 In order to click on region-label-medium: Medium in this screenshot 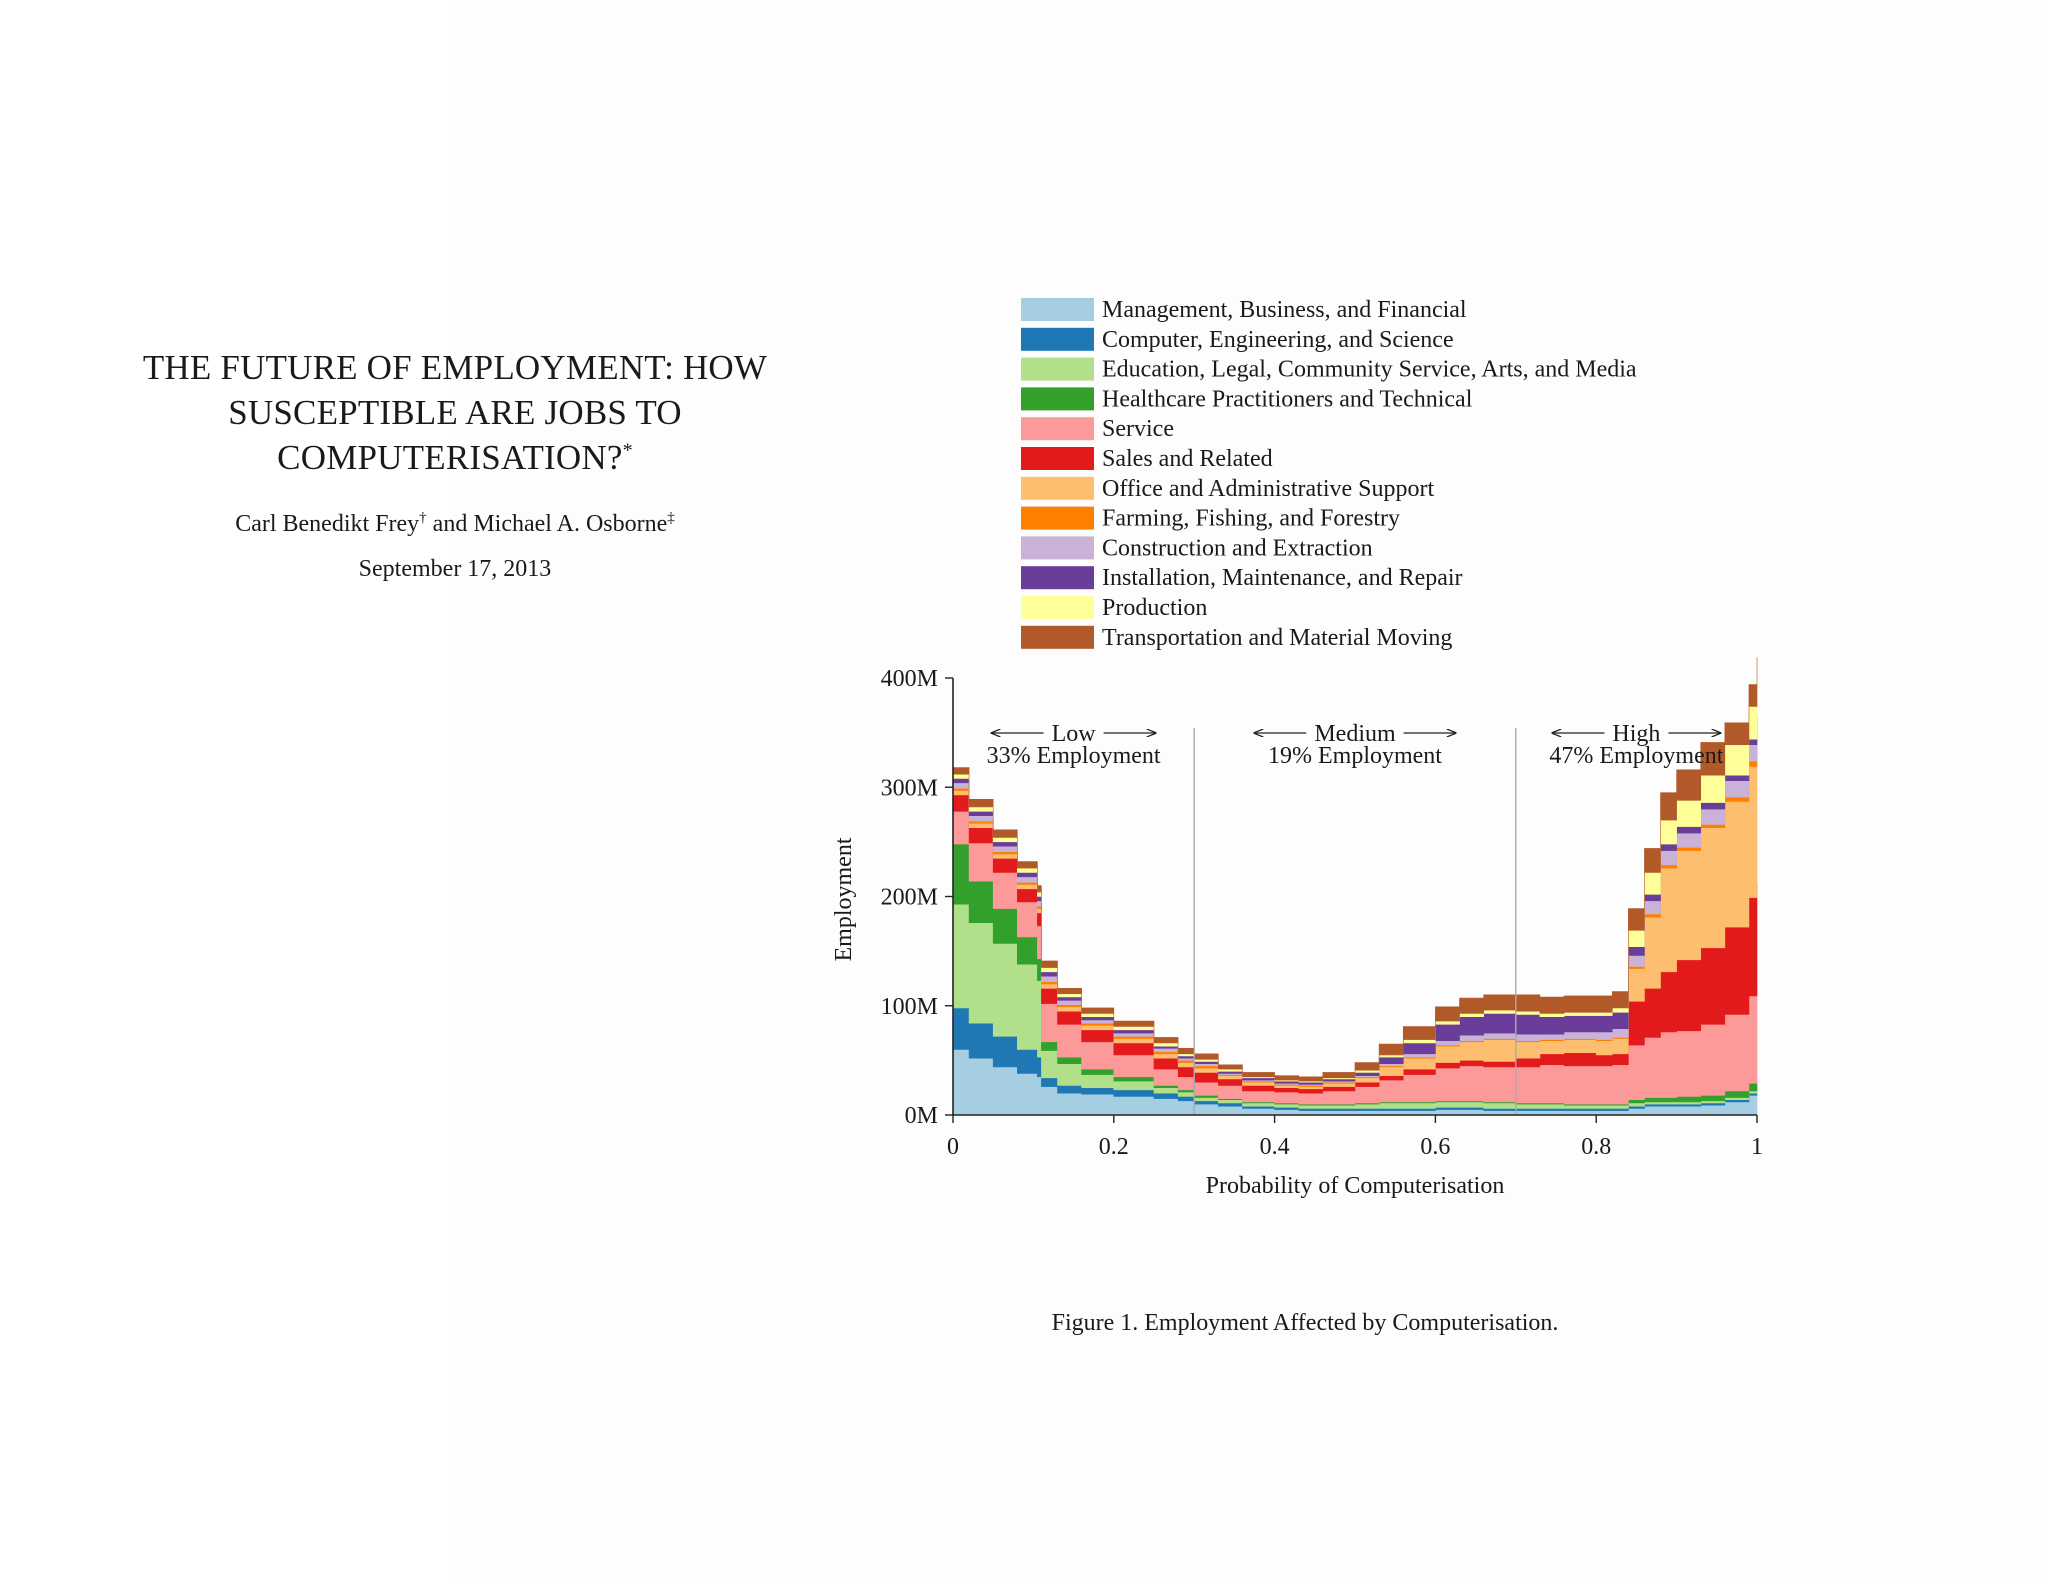, I will do `click(1355, 734)`.